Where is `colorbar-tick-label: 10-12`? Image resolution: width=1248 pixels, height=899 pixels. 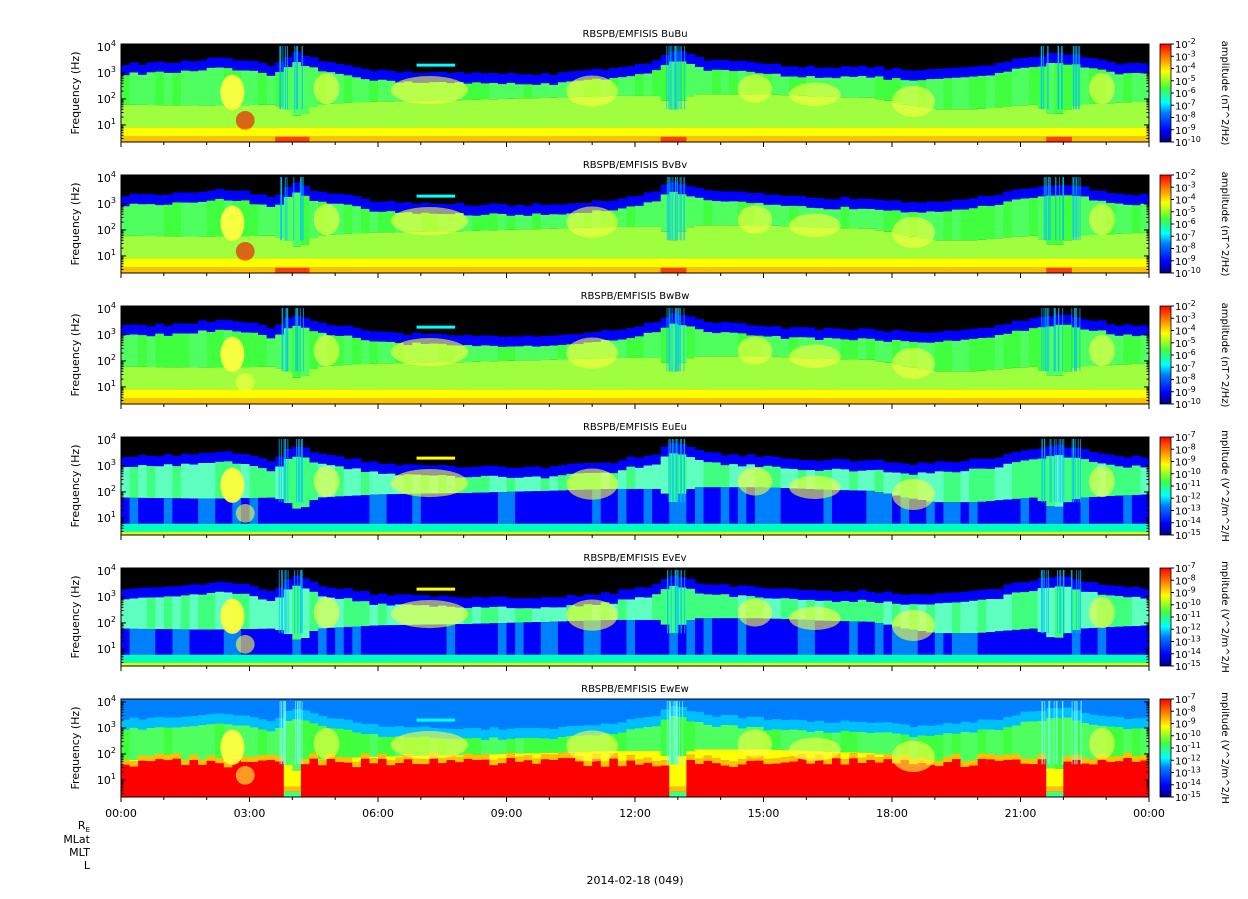 colorbar-tick-label: 10-12 is located at coordinates (1188, 629).